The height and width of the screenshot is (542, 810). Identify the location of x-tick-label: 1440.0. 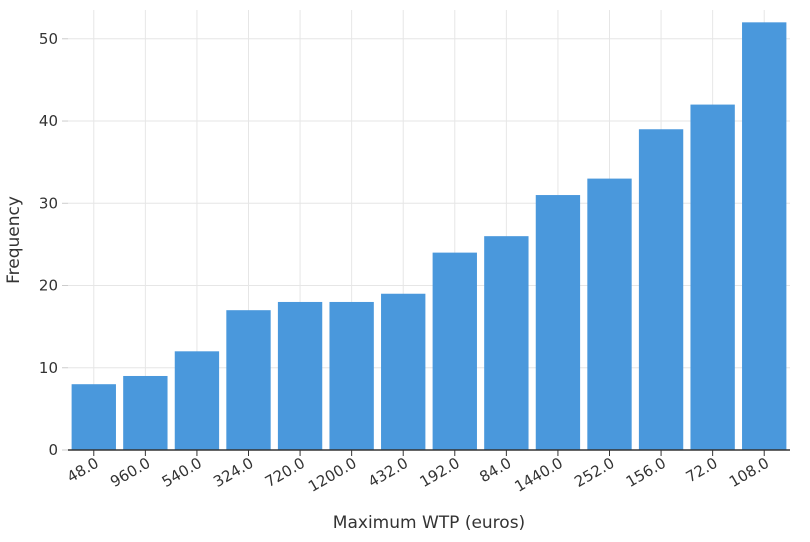
(538, 475).